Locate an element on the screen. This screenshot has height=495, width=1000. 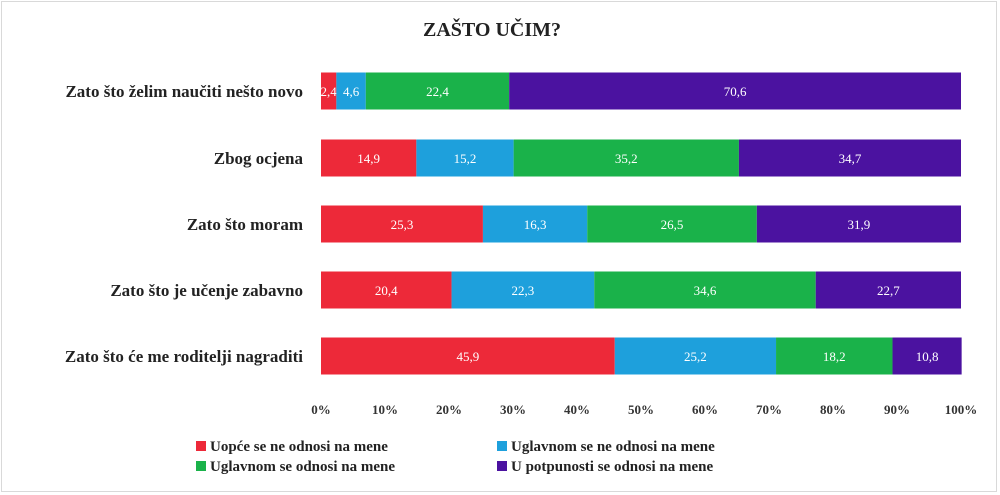
data-label: 45,9 is located at coordinates (468, 356).